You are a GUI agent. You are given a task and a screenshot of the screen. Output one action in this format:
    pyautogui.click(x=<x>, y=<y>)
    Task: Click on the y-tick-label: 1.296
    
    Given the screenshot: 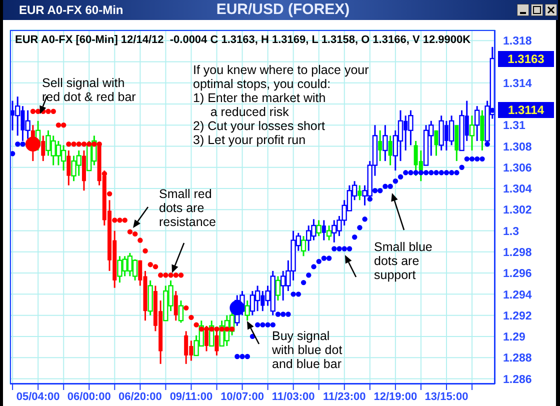 What is the action you would take?
    pyautogui.click(x=517, y=274)
    